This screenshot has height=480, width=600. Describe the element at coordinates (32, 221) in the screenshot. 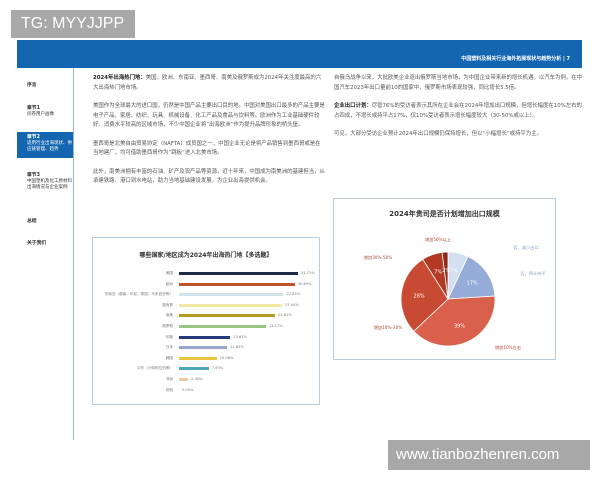

I see `sidebar-item-summary: 总结` at that location.